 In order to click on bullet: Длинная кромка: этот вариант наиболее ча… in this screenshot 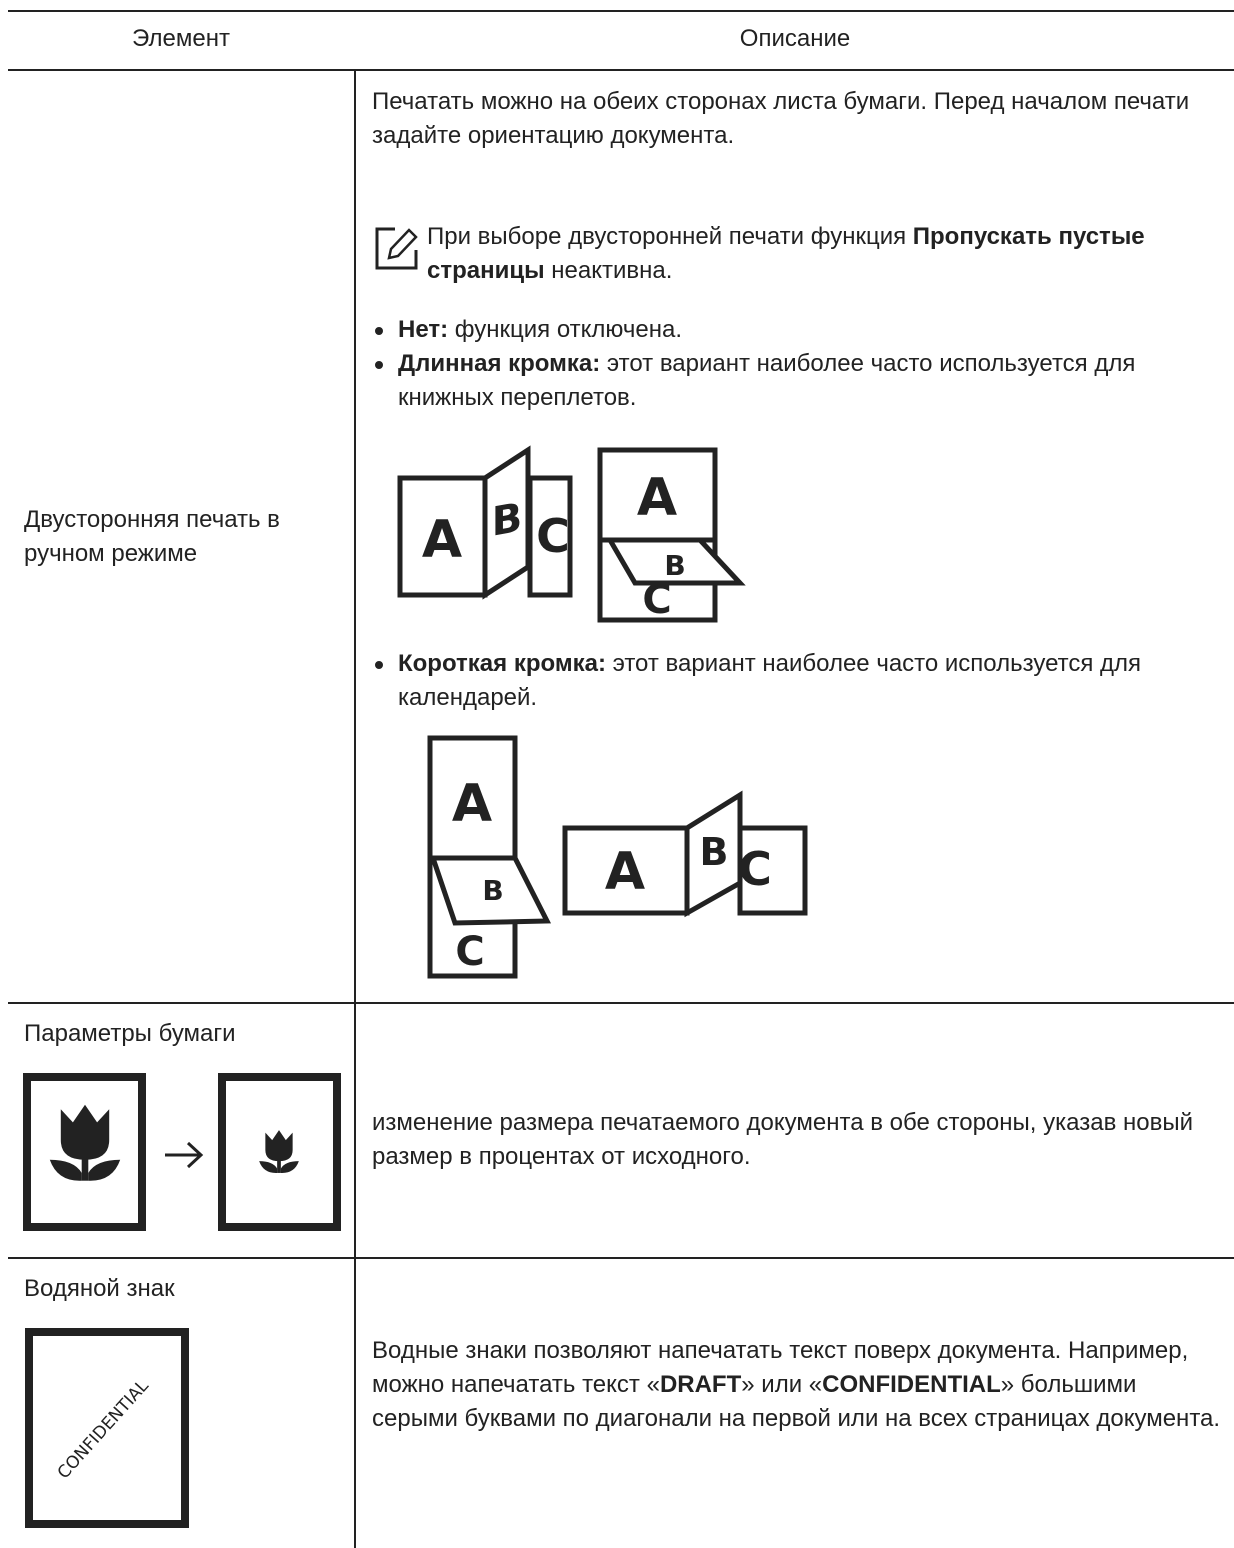, I will do `click(802, 381)`.